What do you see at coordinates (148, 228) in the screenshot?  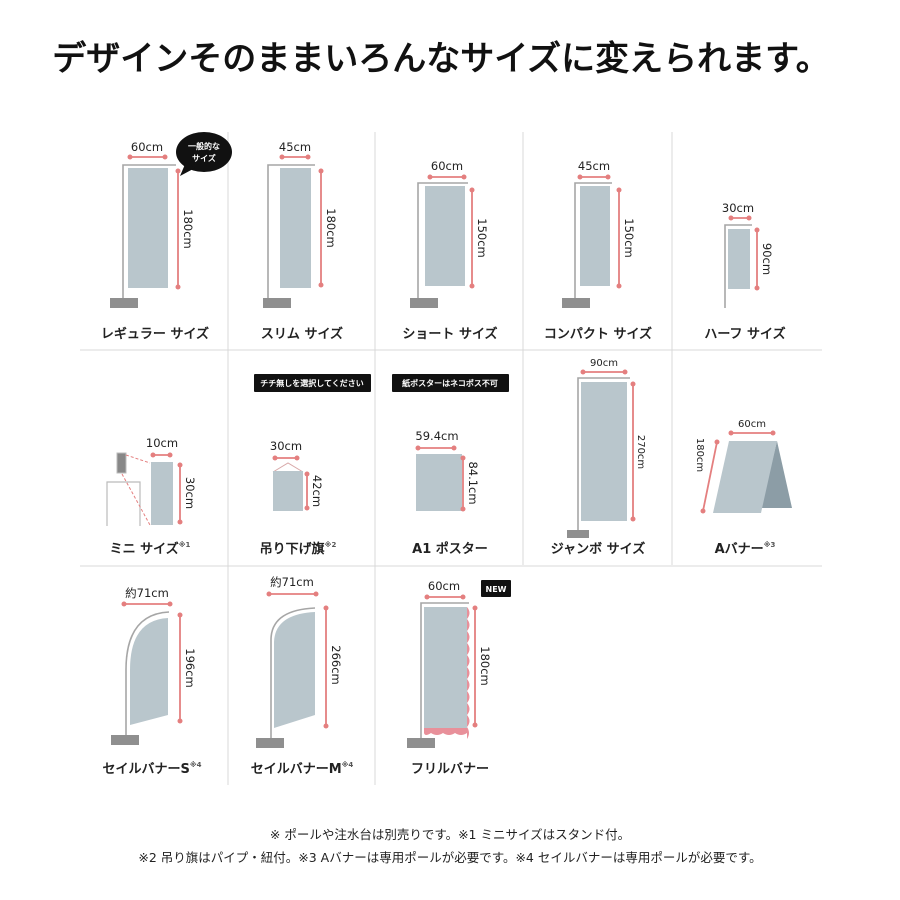 I see `banner` at bounding box center [148, 228].